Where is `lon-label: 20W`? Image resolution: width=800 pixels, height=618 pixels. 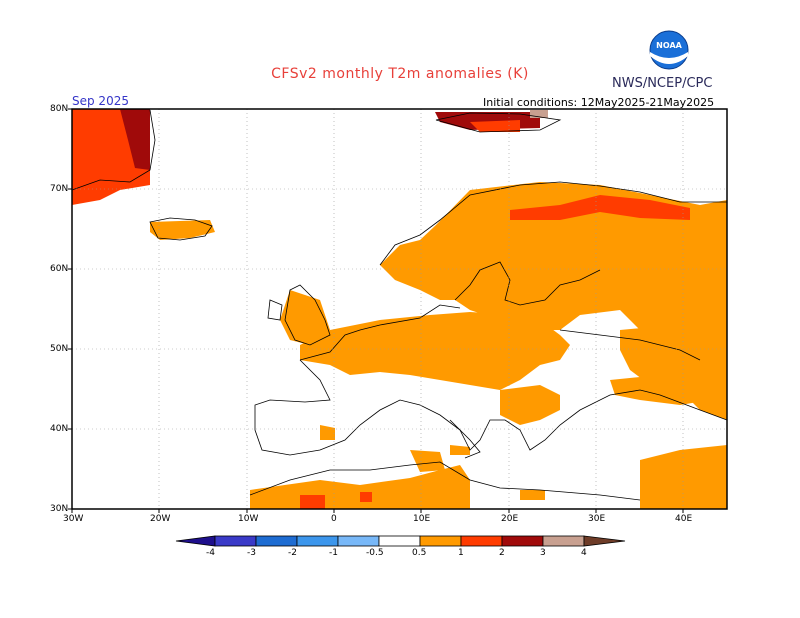
lon-label: 20W is located at coordinates (160, 519).